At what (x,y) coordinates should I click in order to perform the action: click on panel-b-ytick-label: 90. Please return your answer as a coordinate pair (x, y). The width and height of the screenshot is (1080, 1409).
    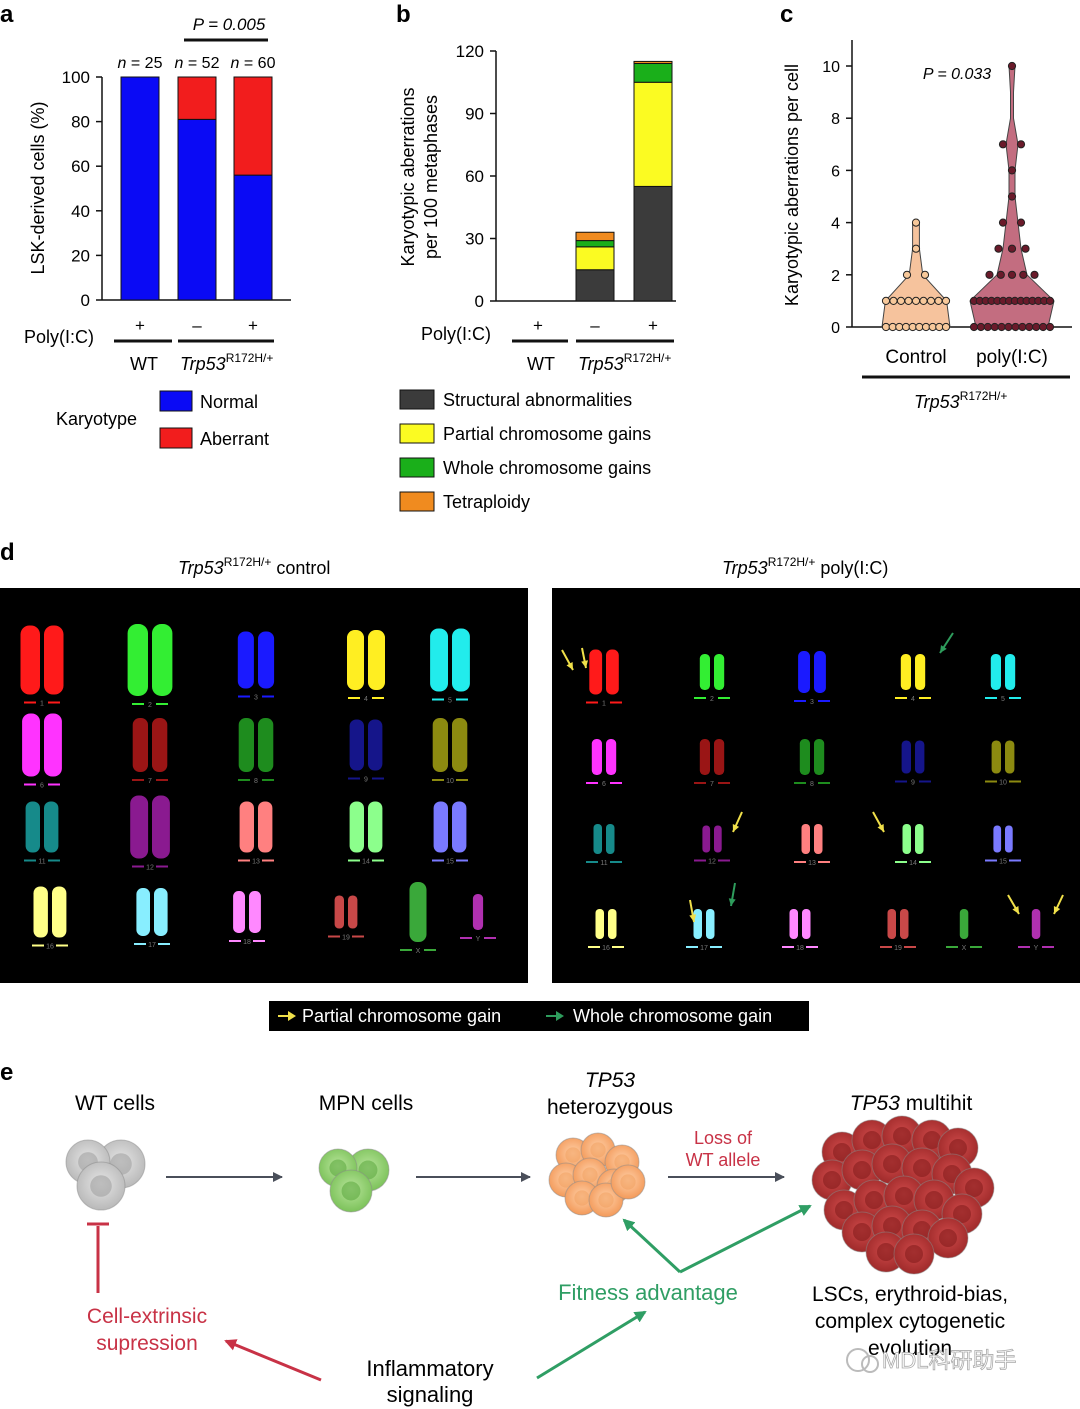
    Looking at the image, I should click on (474, 114).